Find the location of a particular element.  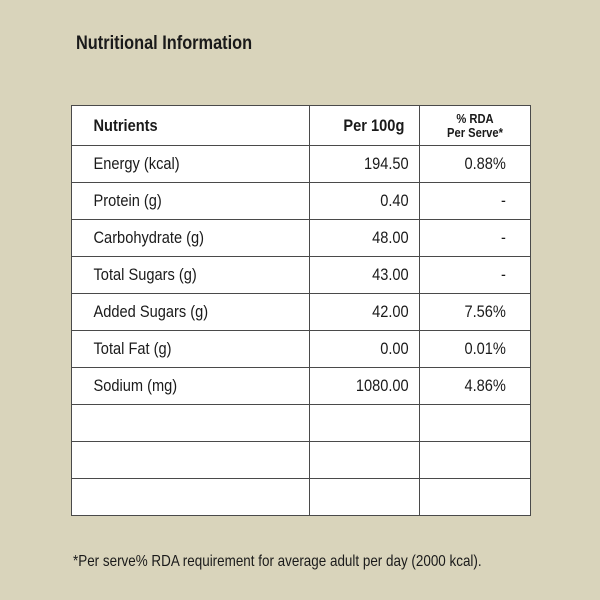

table-row: Energy (kcal) 194.50 0.88% is located at coordinates (301, 164).